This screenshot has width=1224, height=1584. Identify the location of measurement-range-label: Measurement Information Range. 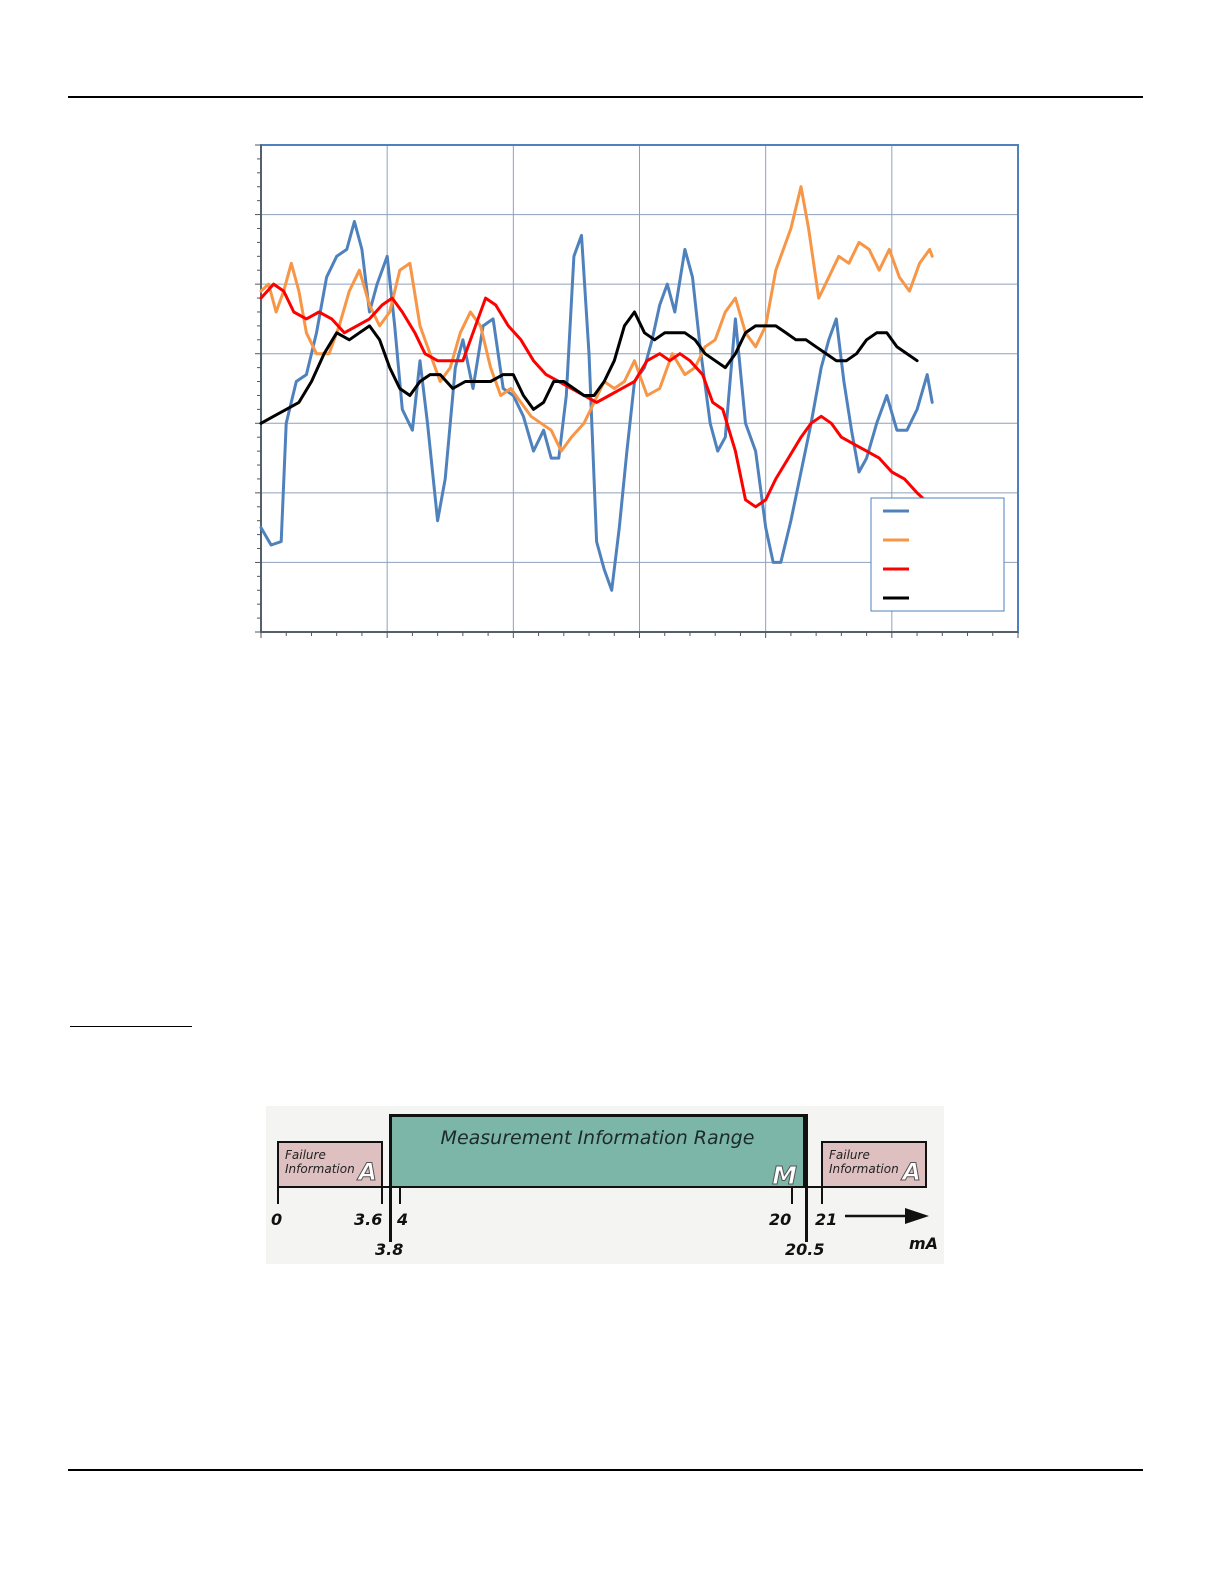
(597, 1138).